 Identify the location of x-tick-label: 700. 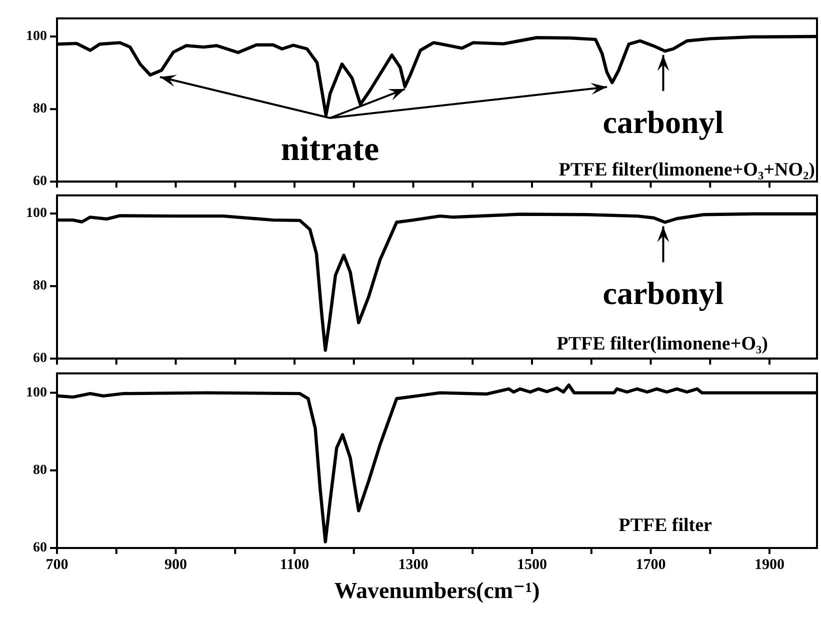
(57, 564).